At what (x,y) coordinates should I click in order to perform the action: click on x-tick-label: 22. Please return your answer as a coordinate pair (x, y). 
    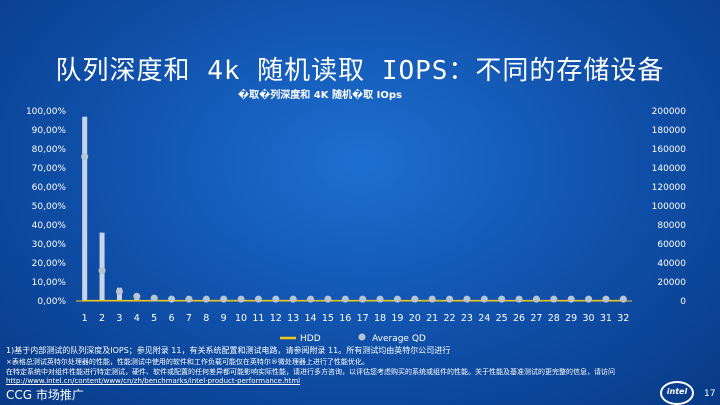
    Looking at the image, I should click on (450, 318).